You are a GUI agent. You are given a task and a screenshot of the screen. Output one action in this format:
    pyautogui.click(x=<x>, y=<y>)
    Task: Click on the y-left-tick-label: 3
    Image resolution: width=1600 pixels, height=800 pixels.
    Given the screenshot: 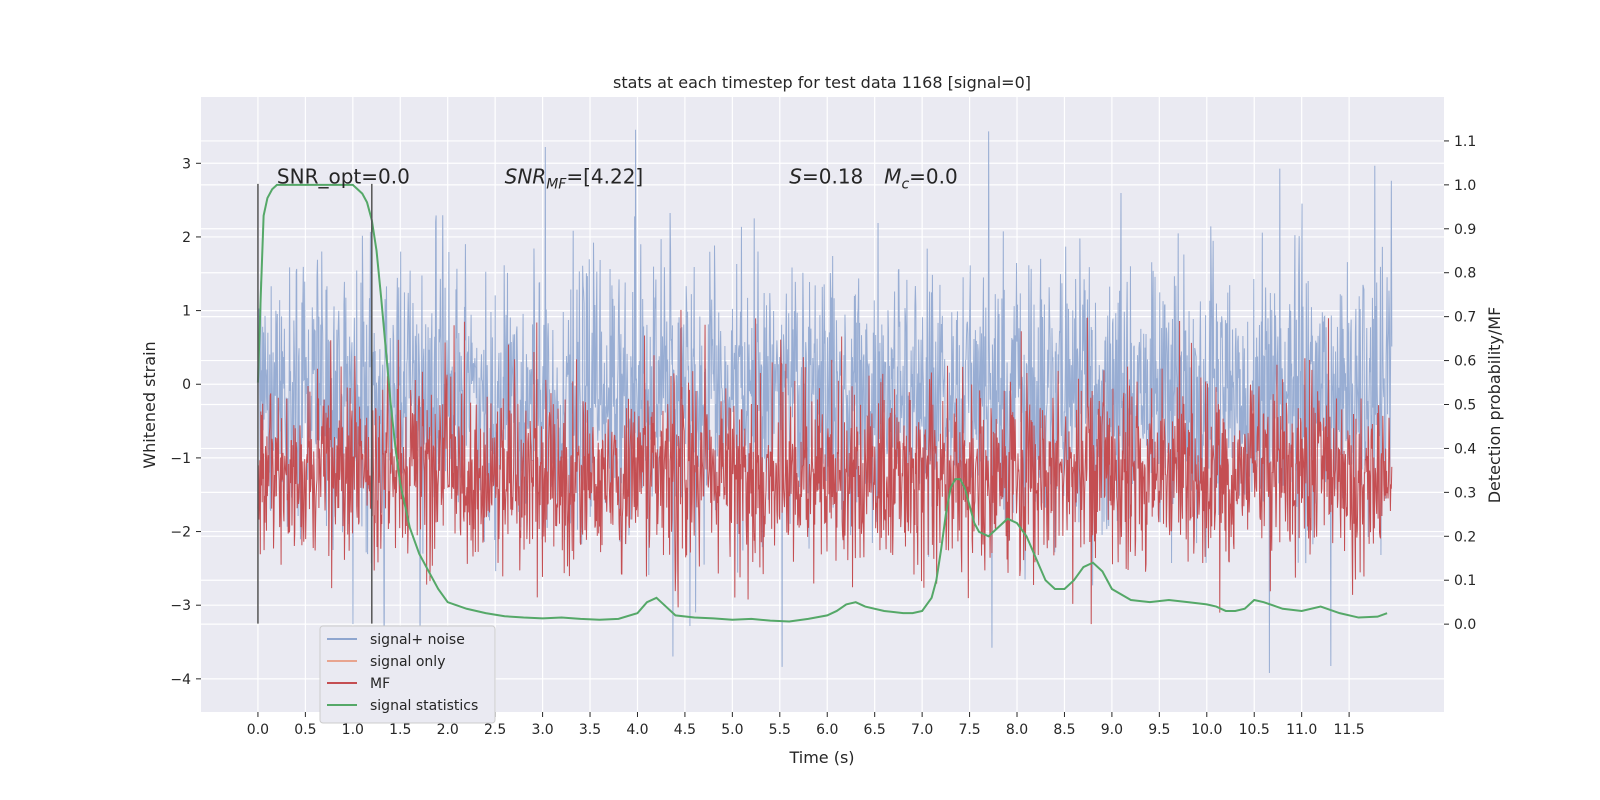 What is the action you would take?
    pyautogui.click(x=186, y=164)
    